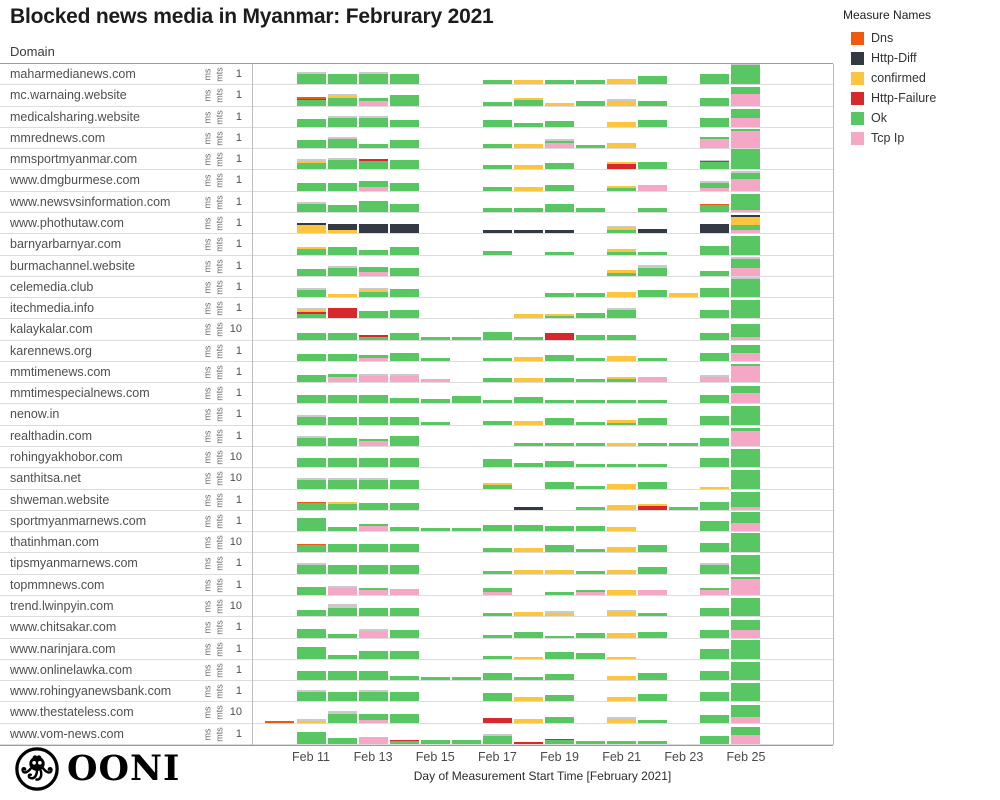 The image size is (1000, 800). I want to click on bar-feb20, so click(591, 572).